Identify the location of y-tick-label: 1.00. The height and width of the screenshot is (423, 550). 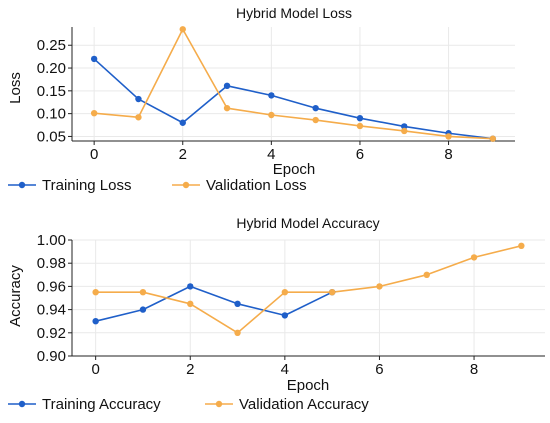
(51, 240).